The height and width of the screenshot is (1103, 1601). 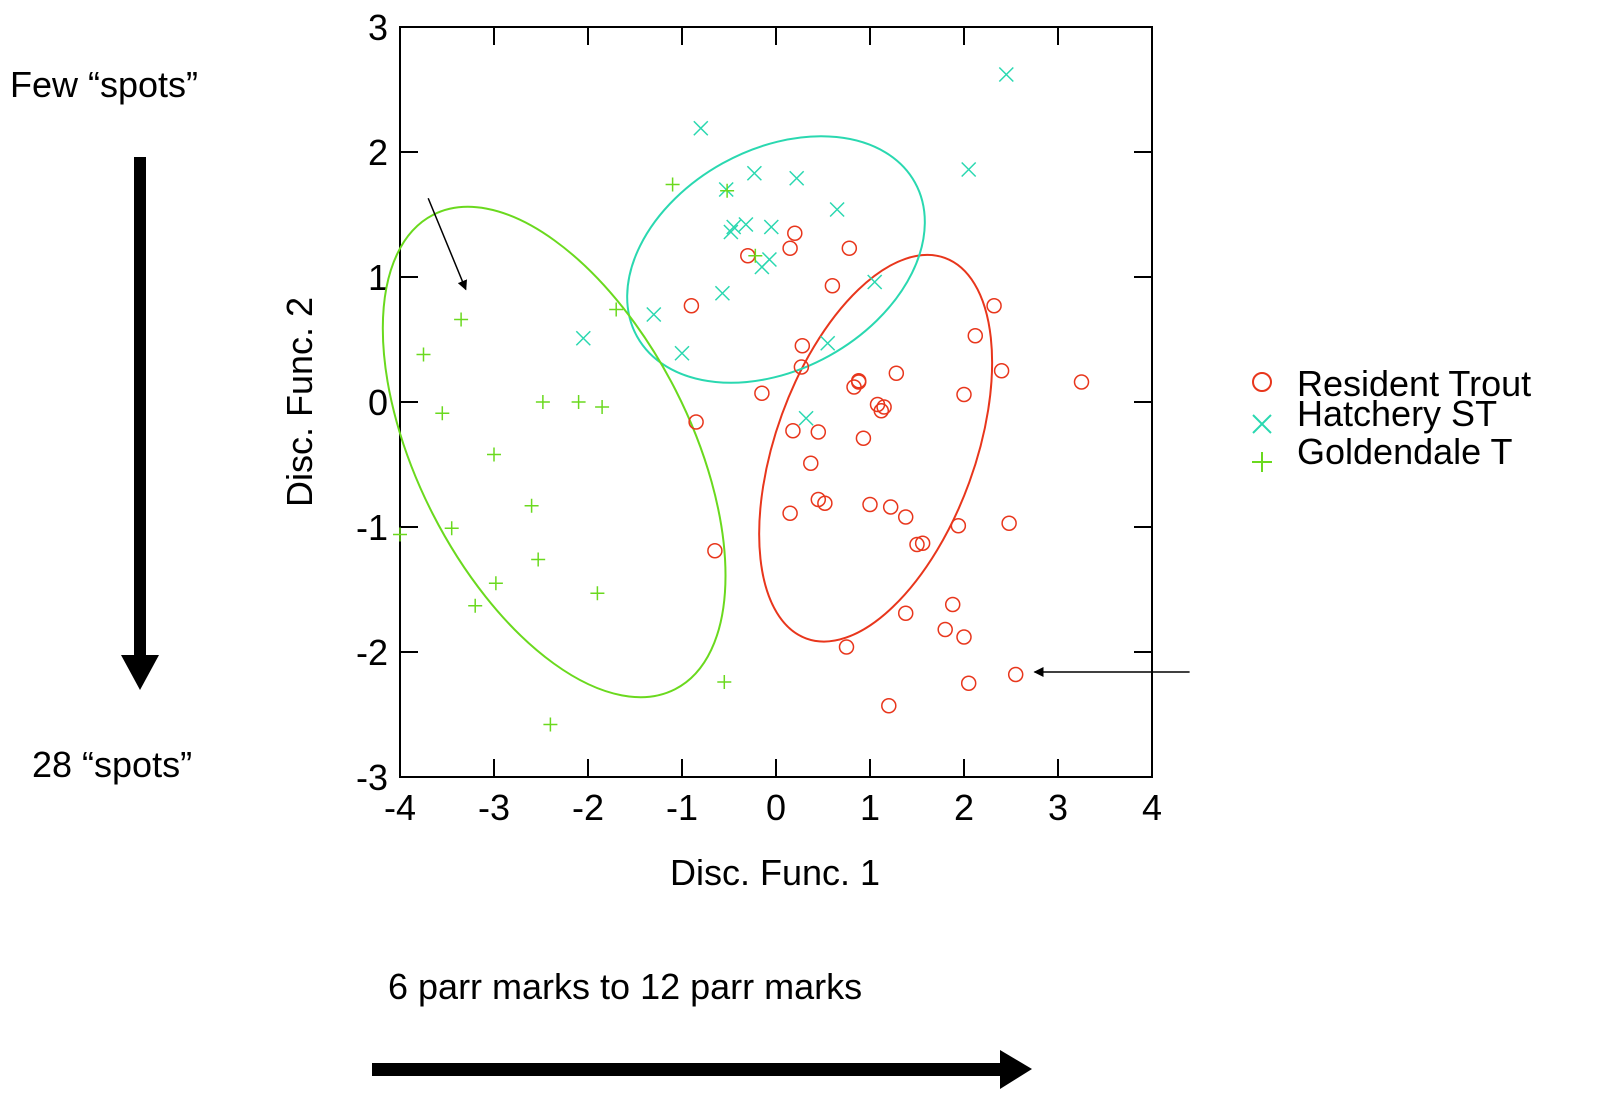 What do you see at coordinates (1405, 451) in the screenshot?
I see `legend-label-goldendale: Goldendale T` at bounding box center [1405, 451].